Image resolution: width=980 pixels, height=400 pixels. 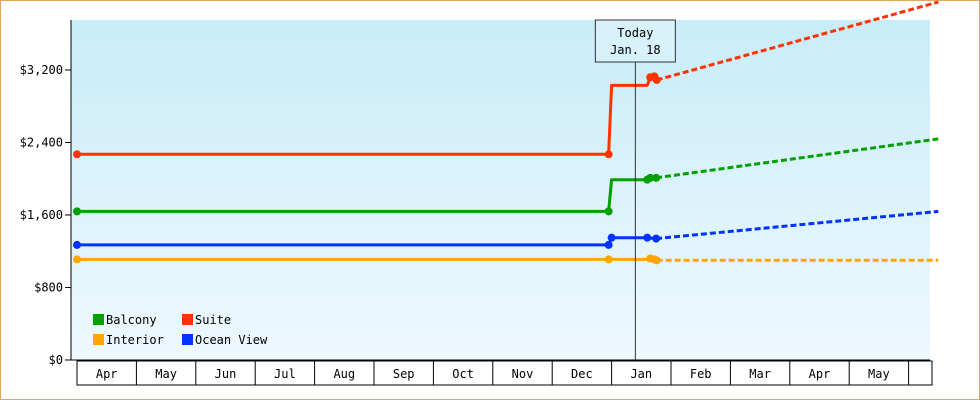 What do you see at coordinates (98, 319) in the screenshot?
I see `legend-swatch-balcony` at bounding box center [98, 319].